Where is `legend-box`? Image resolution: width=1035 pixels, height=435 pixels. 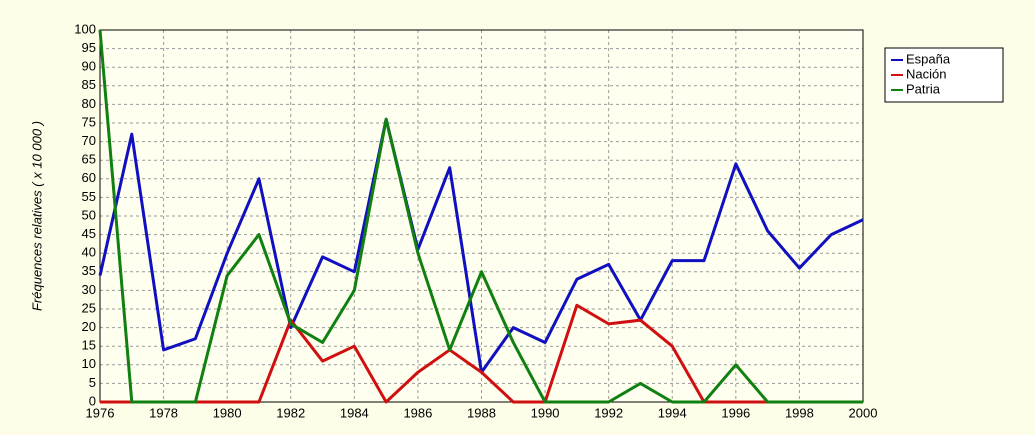
legend-box is located at coordinates (944, 75).